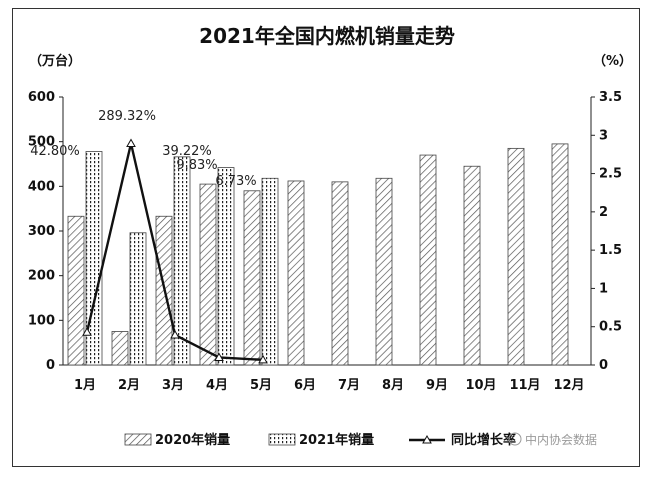 The image size is (656, 480). What do you see at coordinates (187, 151) in the screenshot?
I see `growth-rate-label: 39.22%` at bounding box center [187, 151].